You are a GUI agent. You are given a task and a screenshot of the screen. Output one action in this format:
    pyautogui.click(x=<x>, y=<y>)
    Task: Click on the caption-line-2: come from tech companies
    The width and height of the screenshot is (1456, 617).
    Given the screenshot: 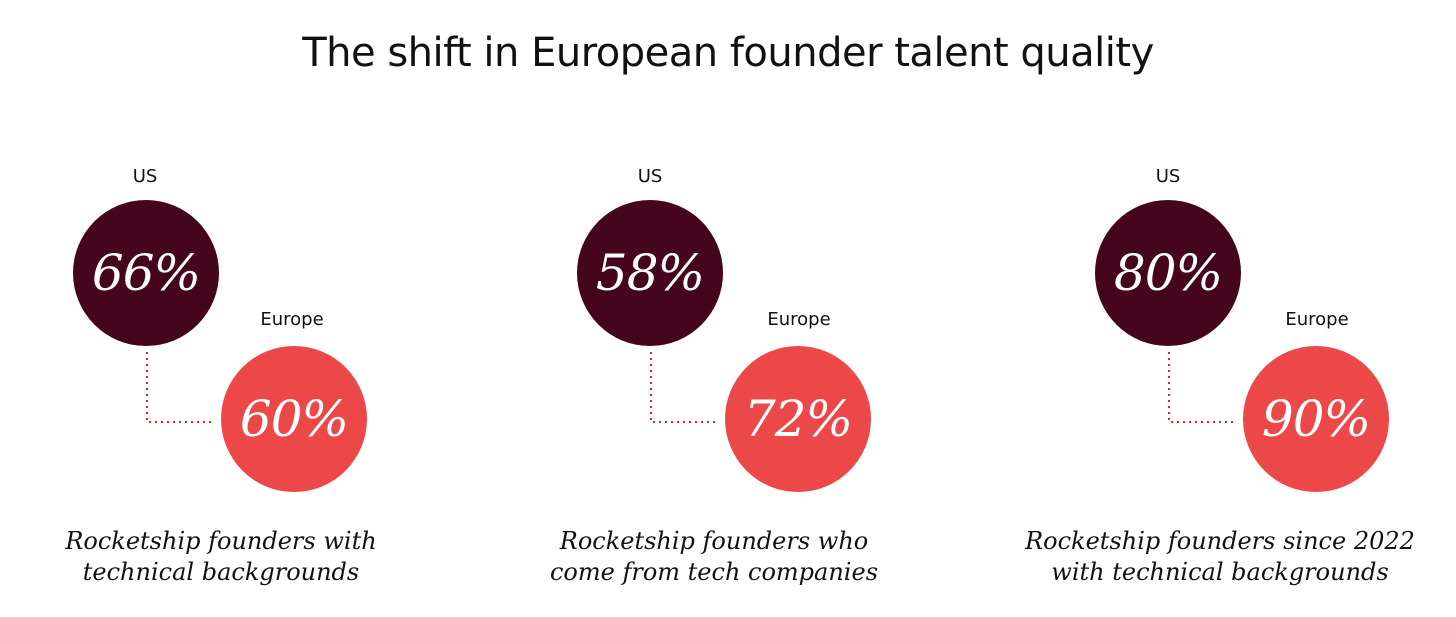 What is the action you would take?
    pyautogui.click(x=714, y=572)
    